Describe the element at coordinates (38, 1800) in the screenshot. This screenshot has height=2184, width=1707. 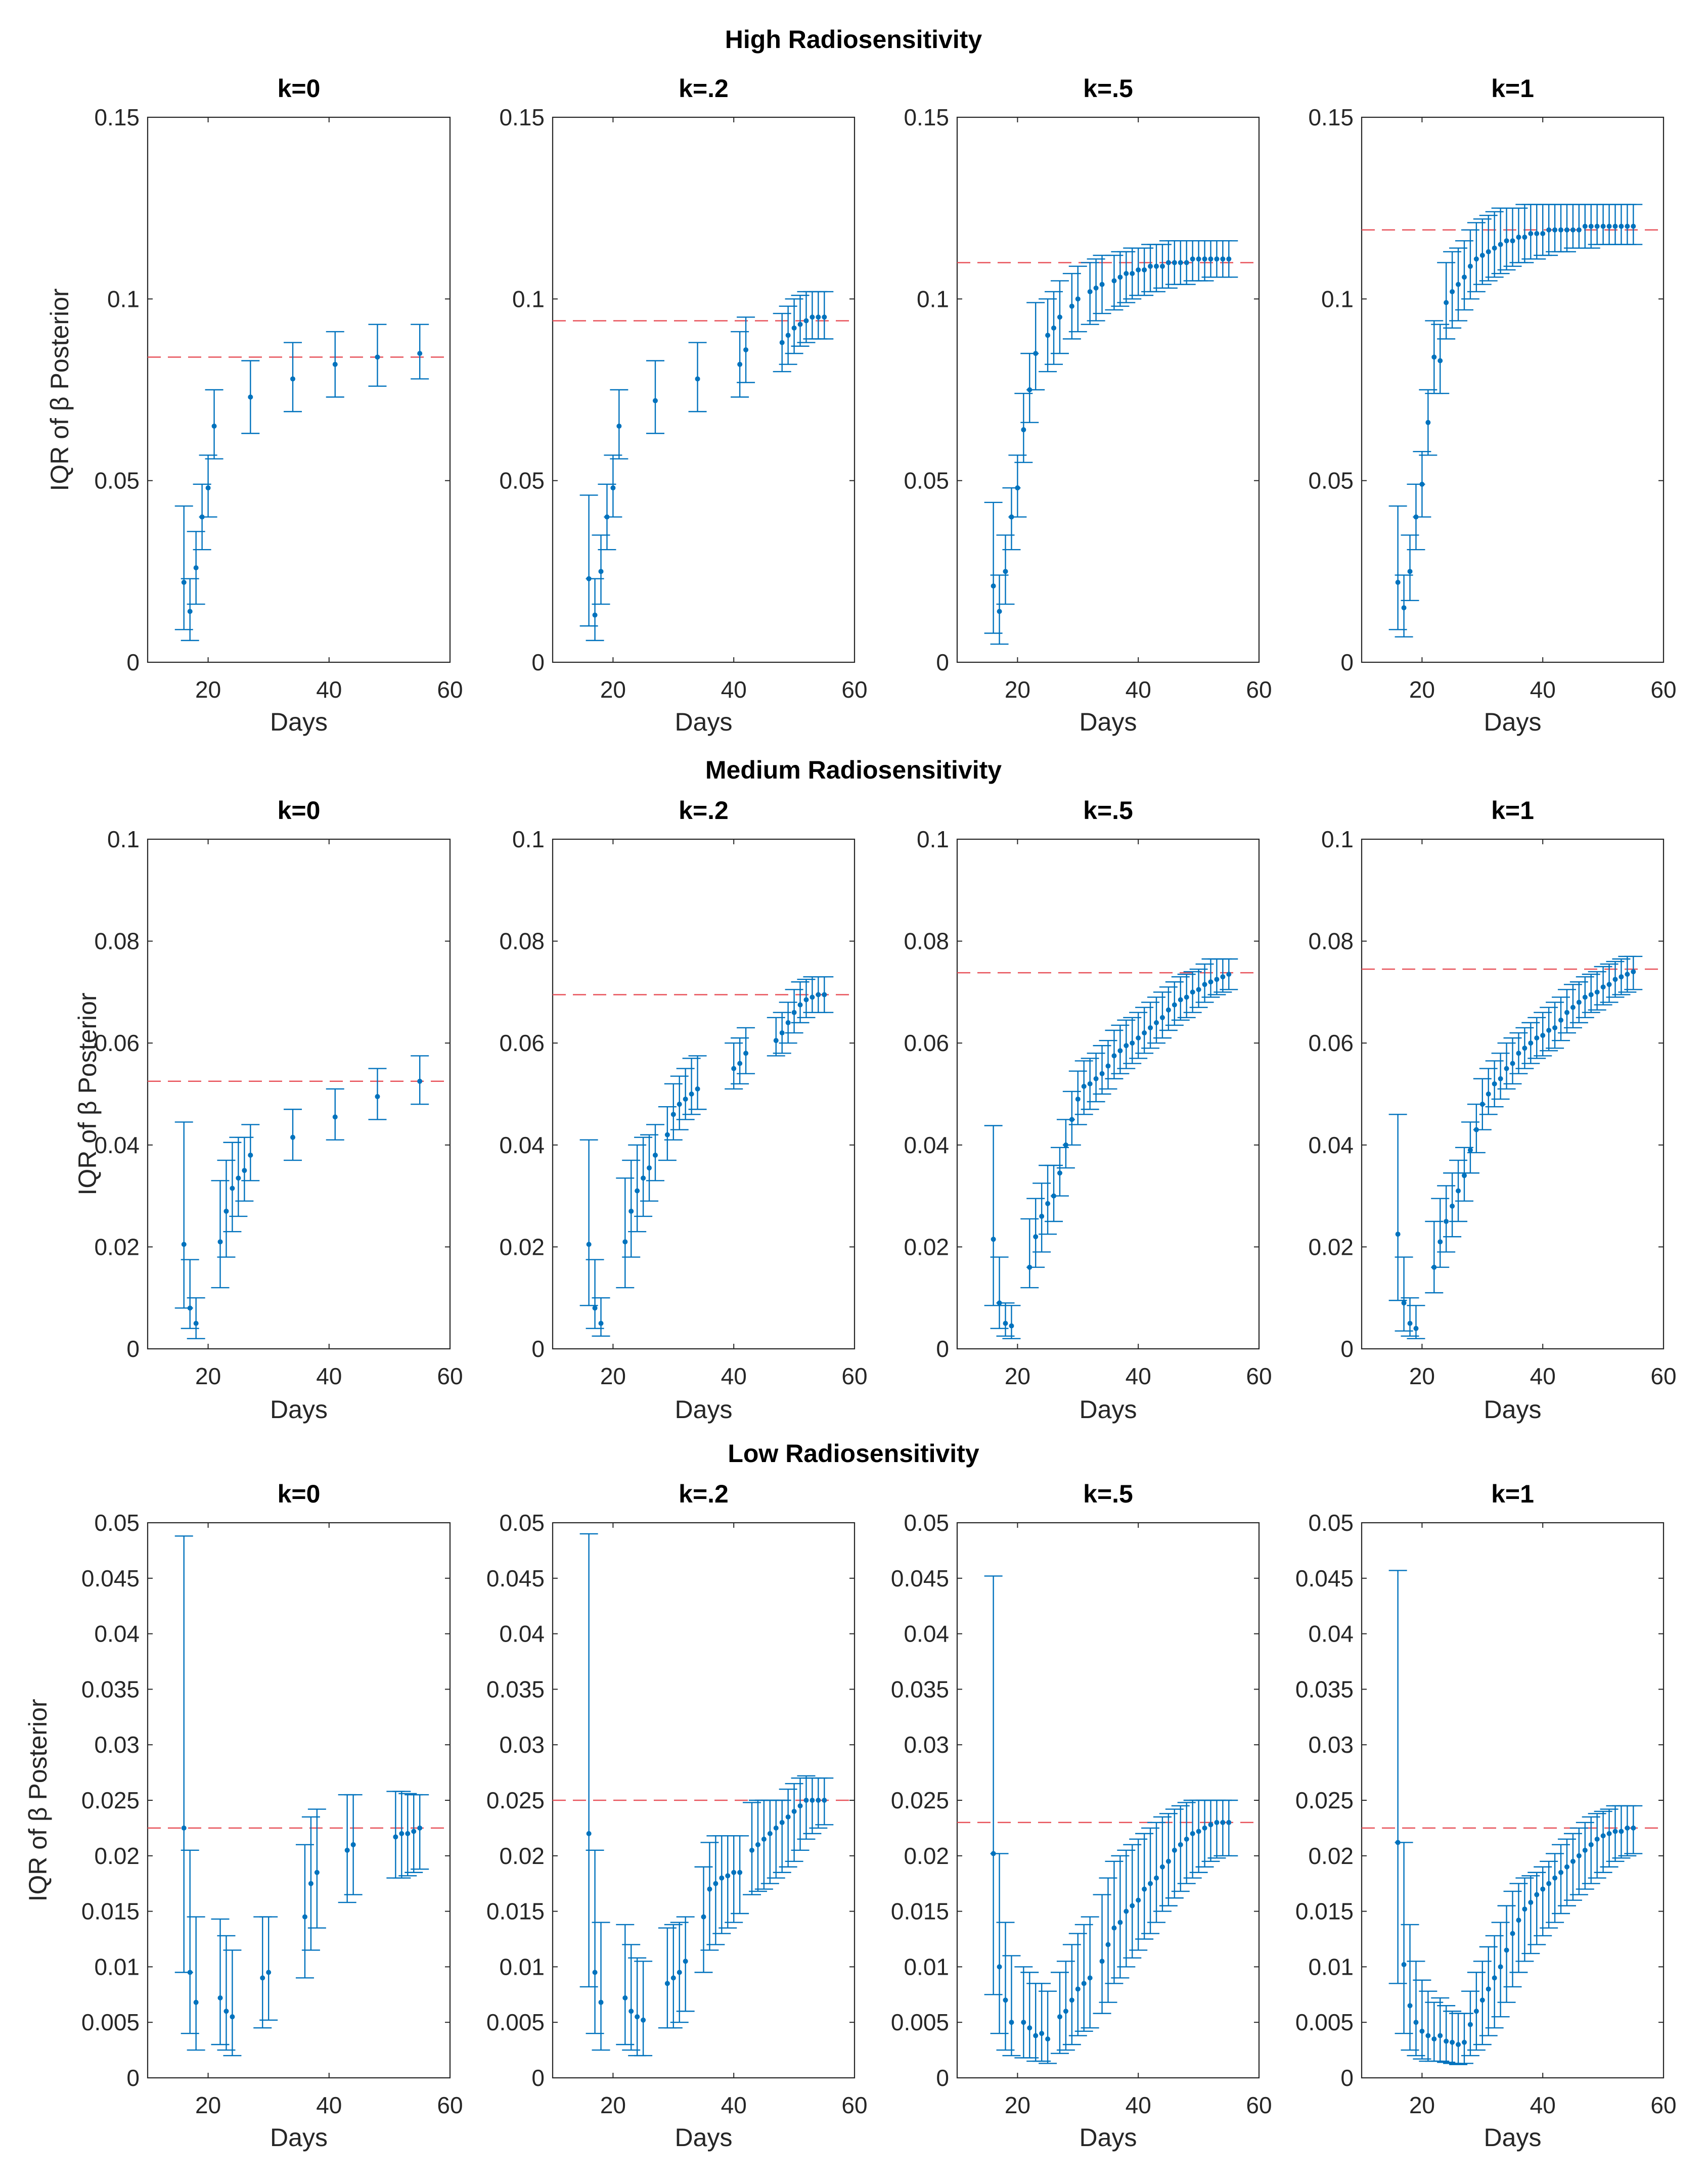
I see `y-axis-label: IQR of β Posterior` at that location.